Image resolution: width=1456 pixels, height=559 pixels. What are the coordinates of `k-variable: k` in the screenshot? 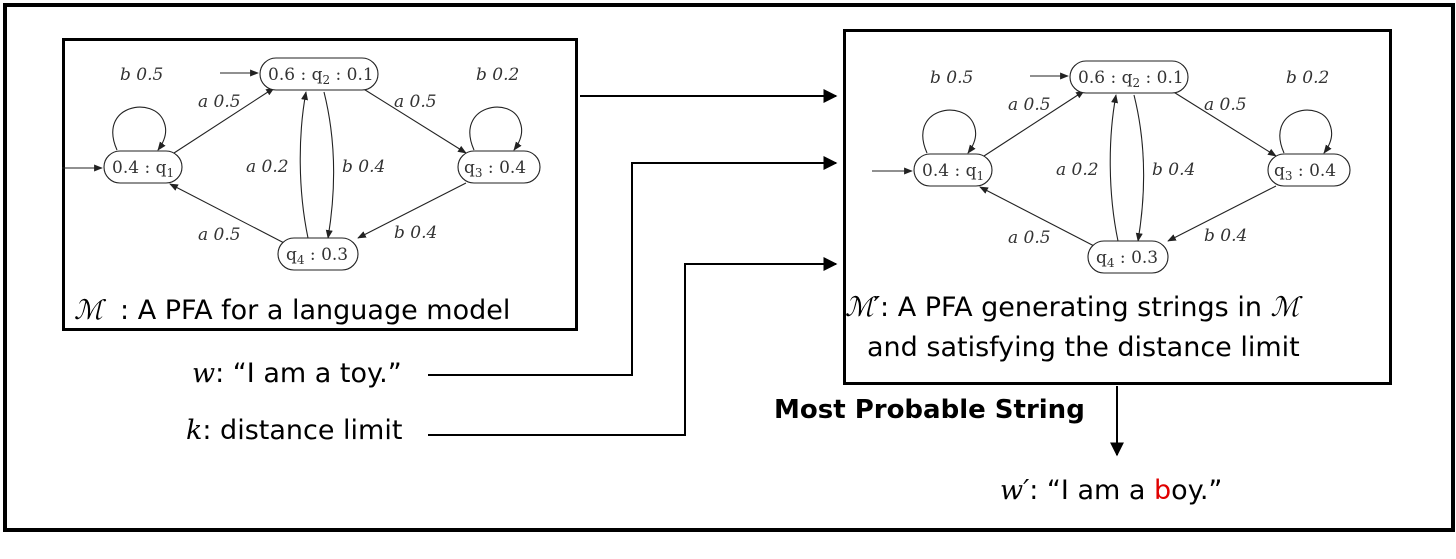 It's located at (194, 430).